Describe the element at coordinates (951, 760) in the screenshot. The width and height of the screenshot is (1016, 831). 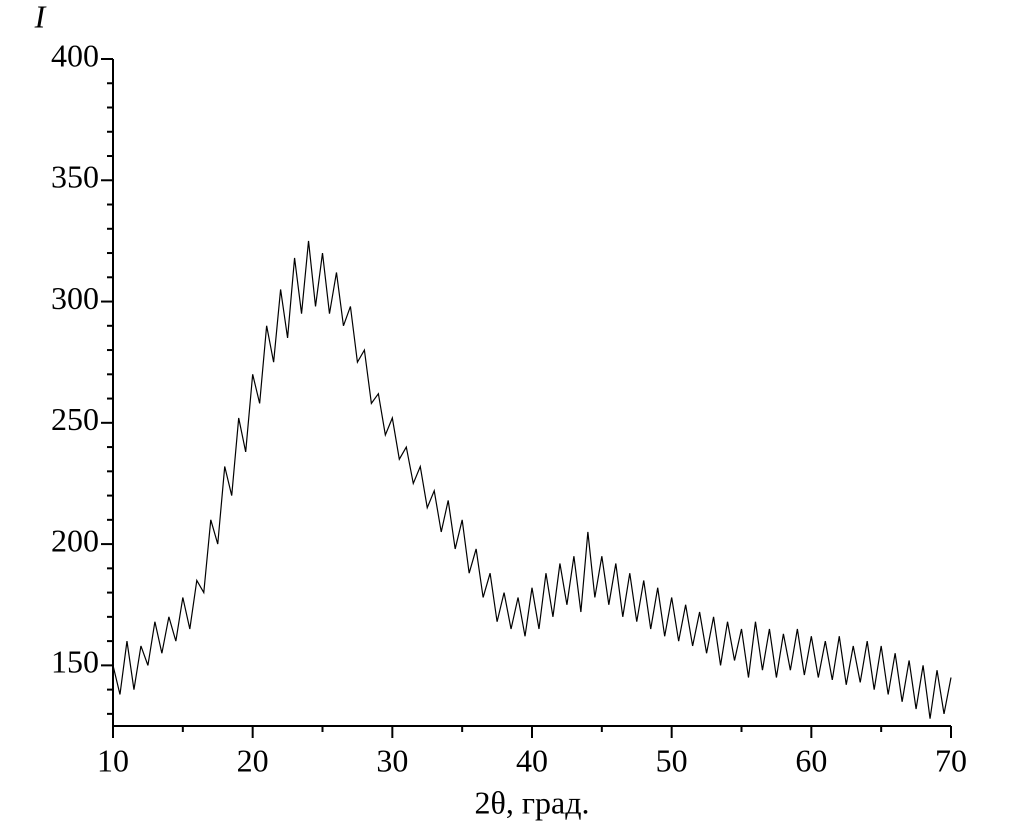
I see `x-tick-label: 70` at that location.